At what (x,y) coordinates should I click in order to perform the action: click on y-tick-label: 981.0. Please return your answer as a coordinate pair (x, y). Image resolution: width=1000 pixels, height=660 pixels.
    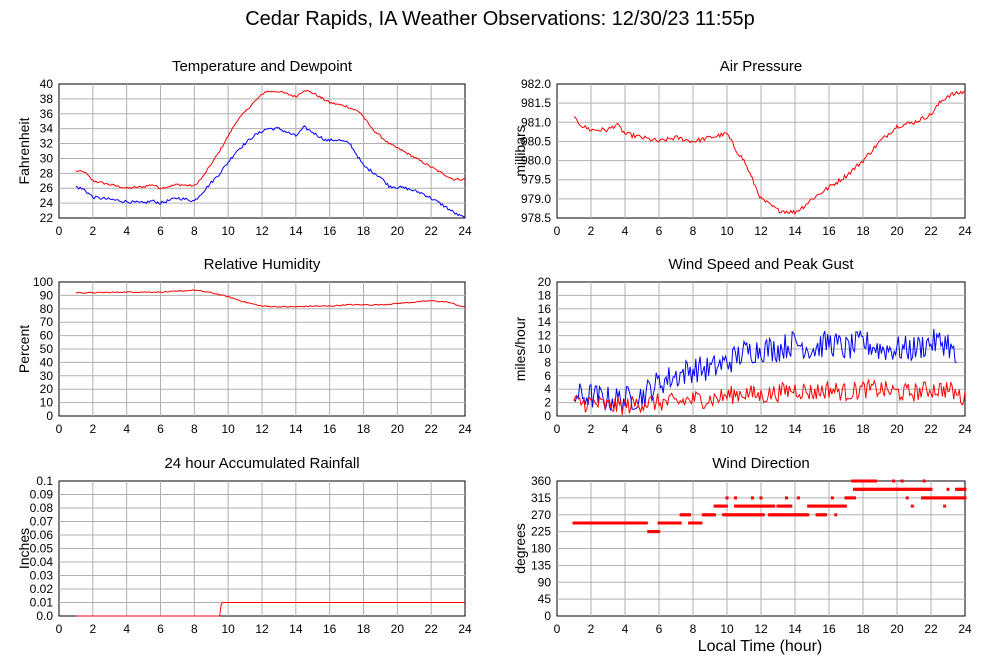
    Looking at the image, I should click on (536, 122).